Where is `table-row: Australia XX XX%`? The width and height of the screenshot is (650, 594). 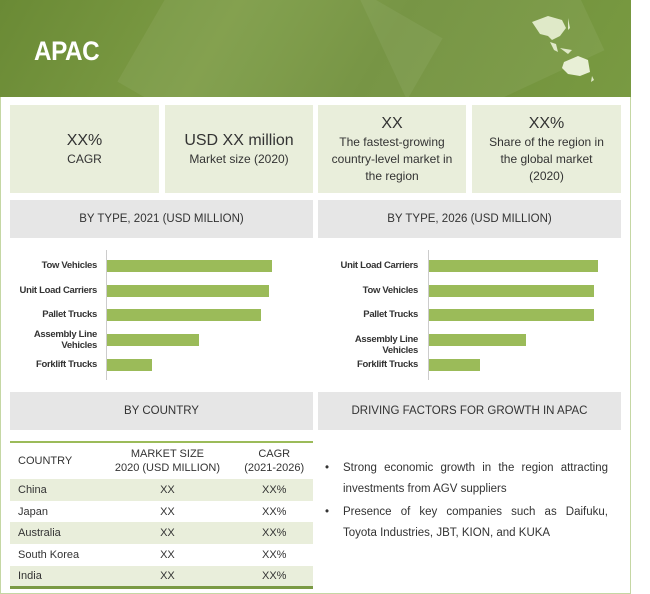 table-row: Australia XX XX% is located at coordinates (161, 533).